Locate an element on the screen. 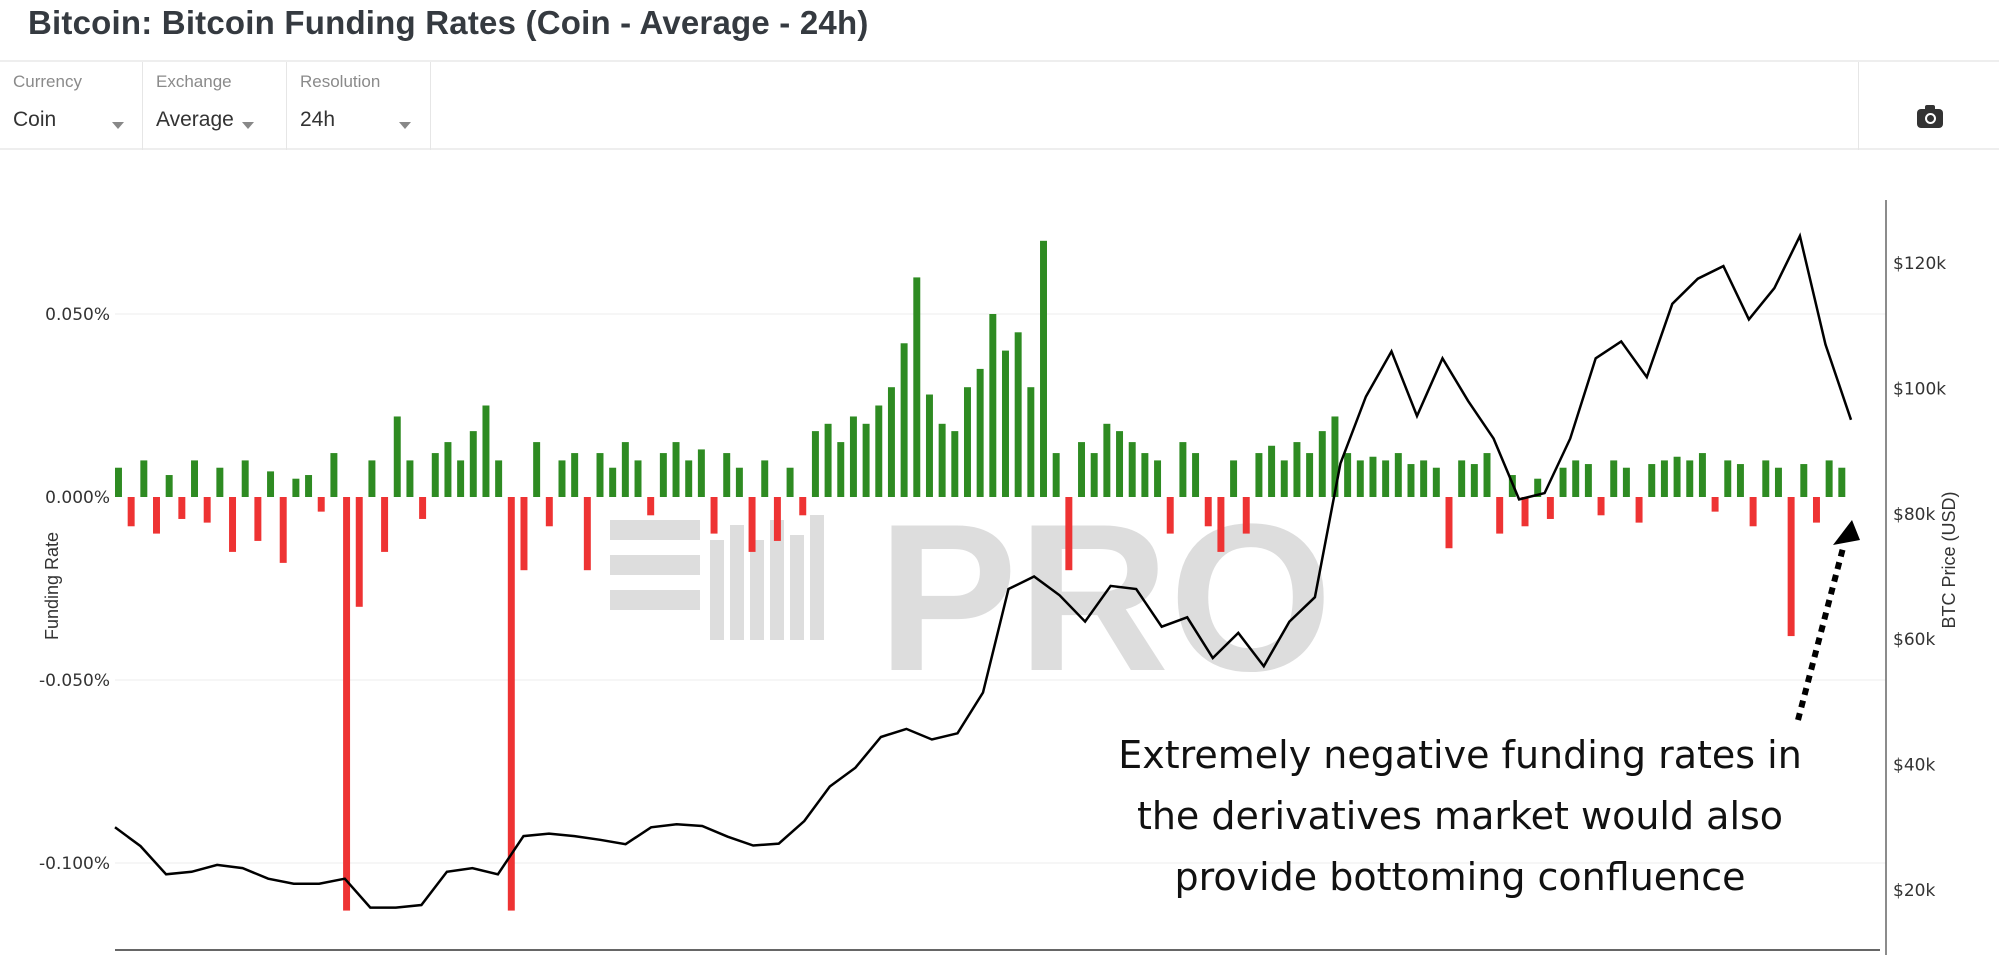 This screenshot has height=955, width=1999. resolution-dropdown: Resolution 24h is located at coordinates (359, 106).